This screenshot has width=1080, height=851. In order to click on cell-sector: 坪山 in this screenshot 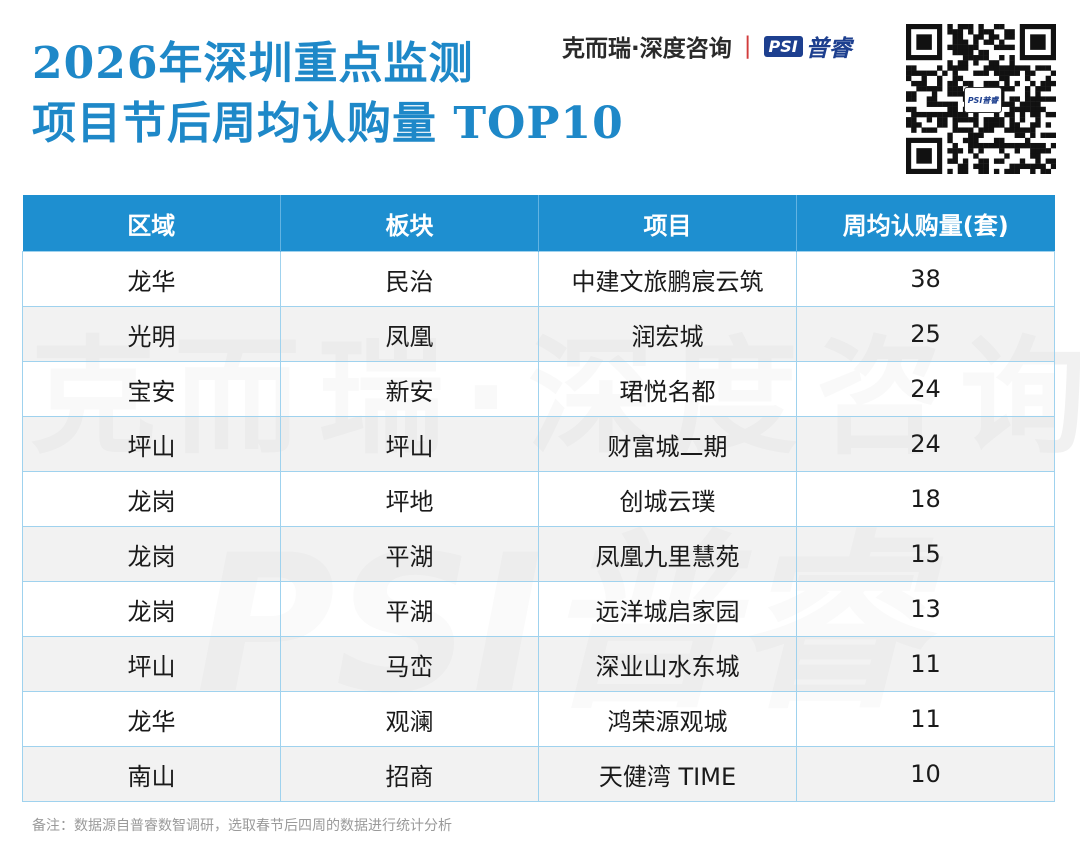, I will do `click(409, 444)`.